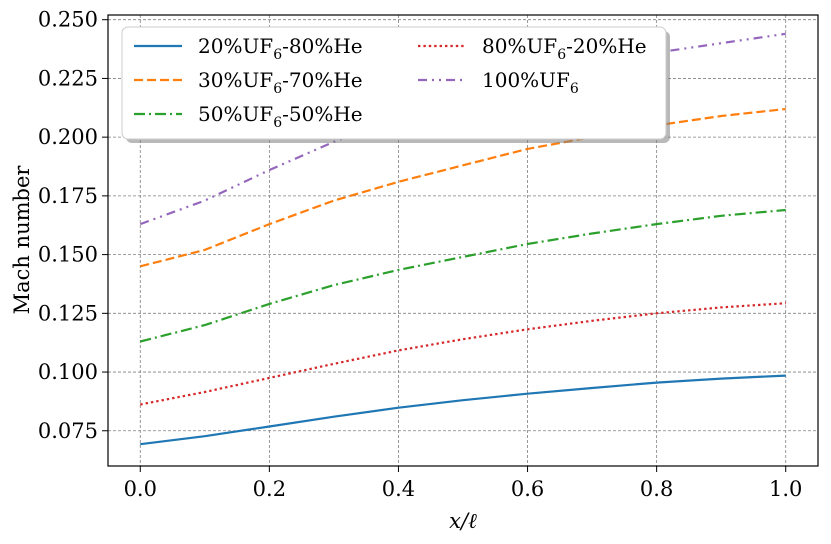 The image size is (831, 544). Describe the element at coordinates (68, 196) in the screenshot. I see `y-tick-label: 0.175` at that location.